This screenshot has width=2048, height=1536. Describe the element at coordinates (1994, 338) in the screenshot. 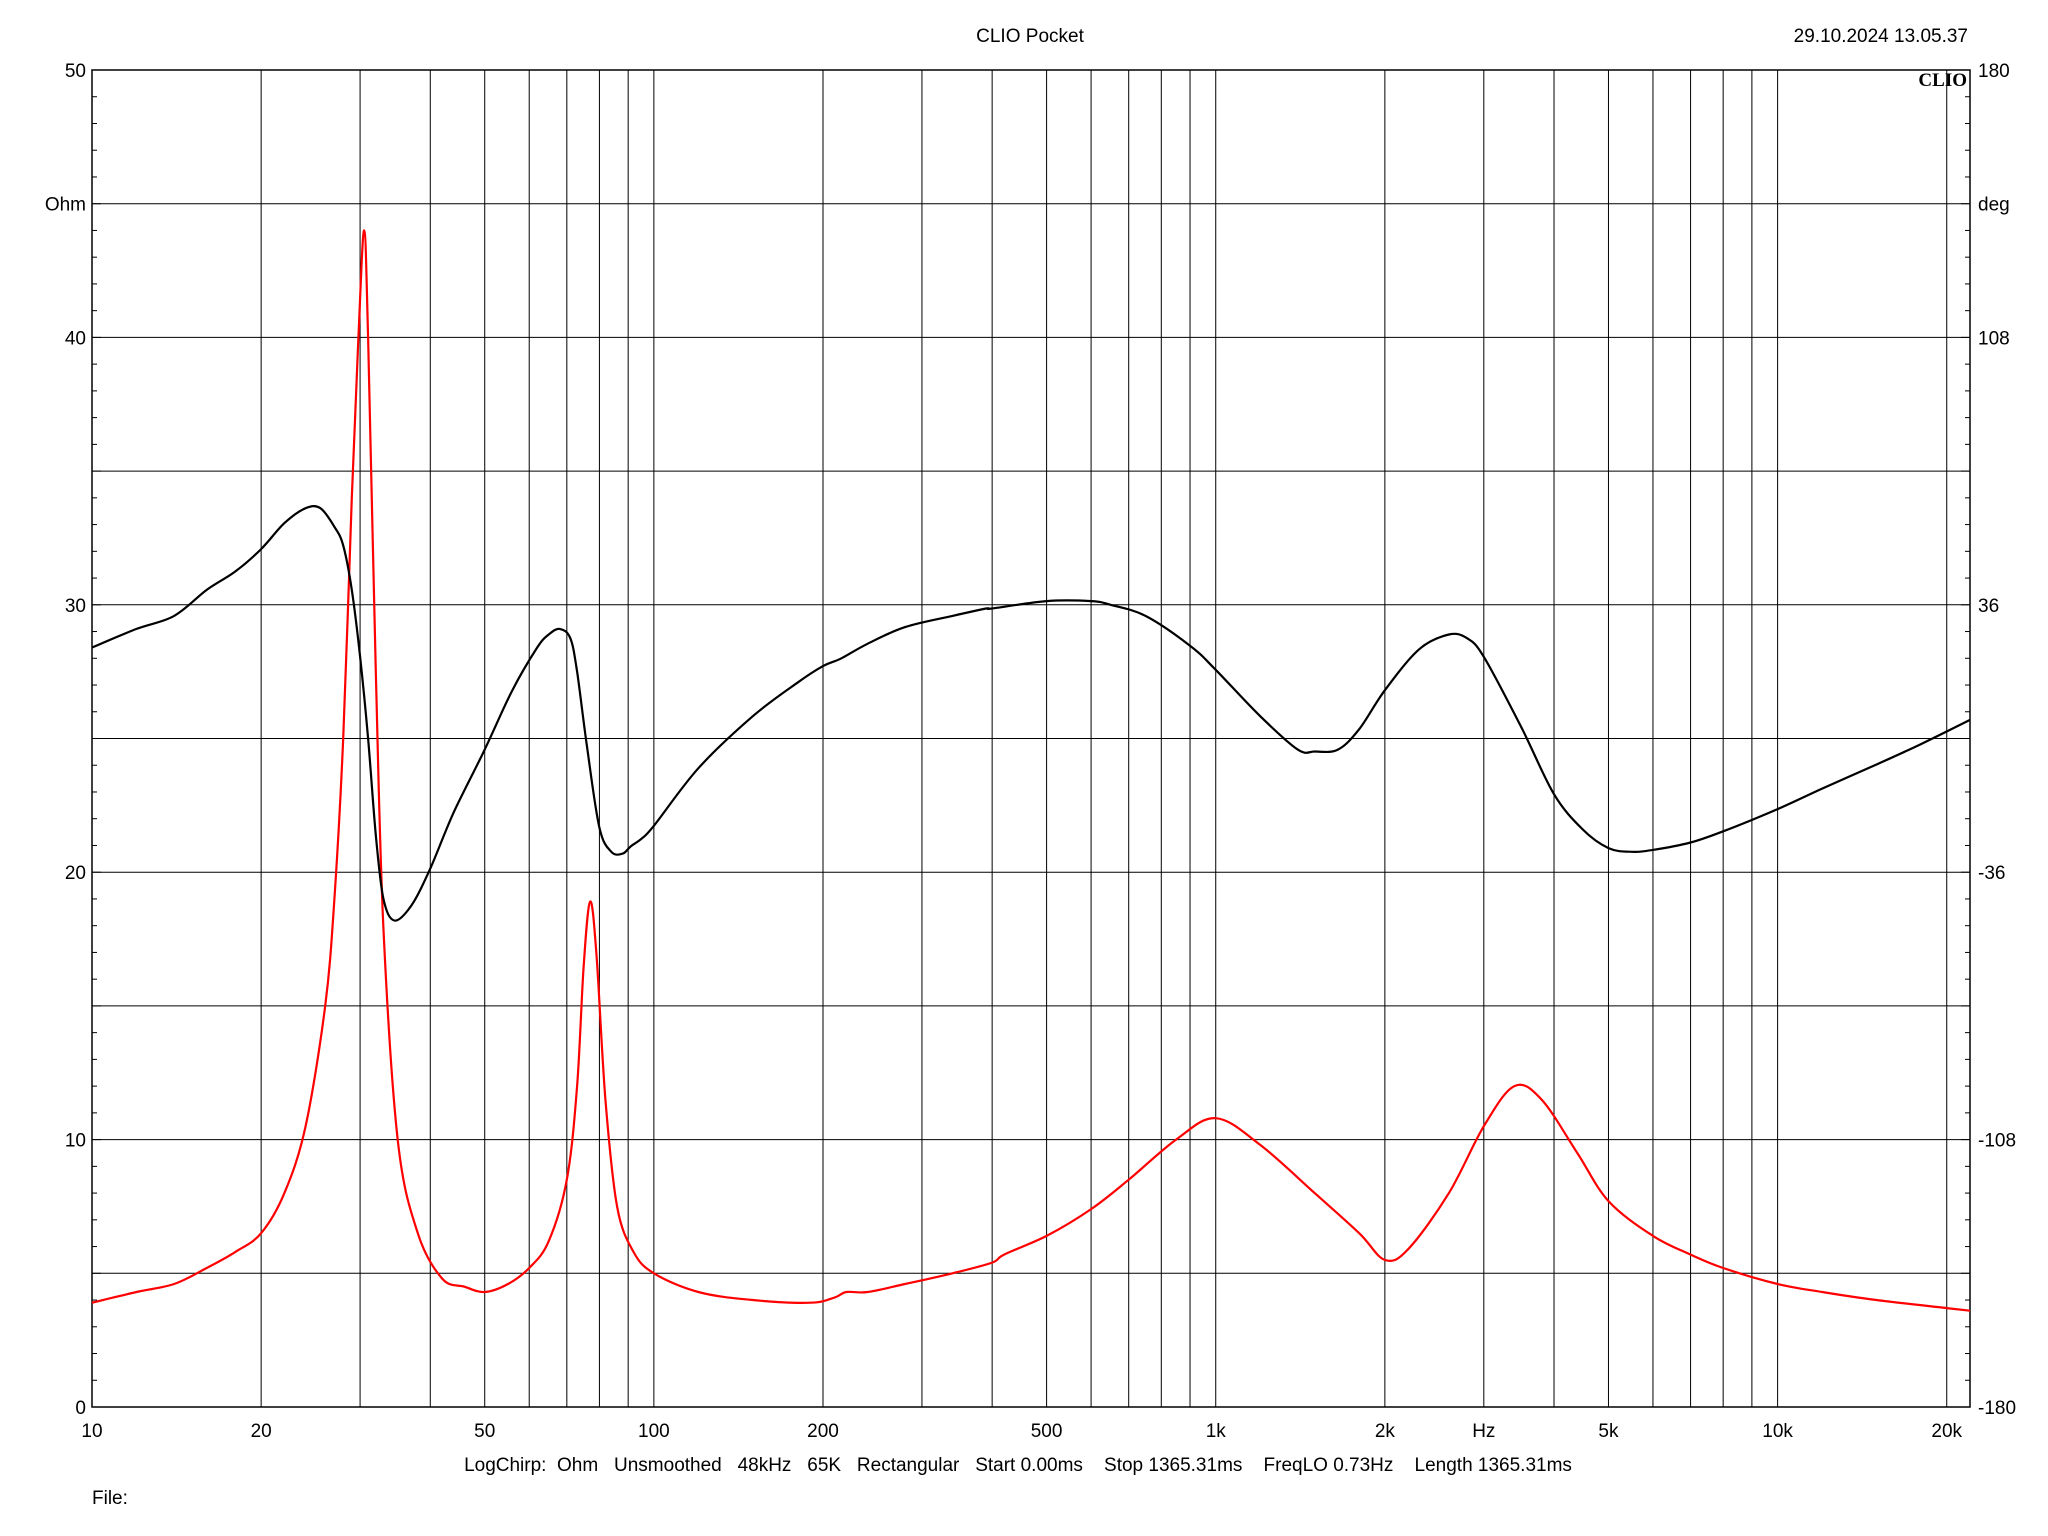

I see `y2-tick-label: 108` at that location.